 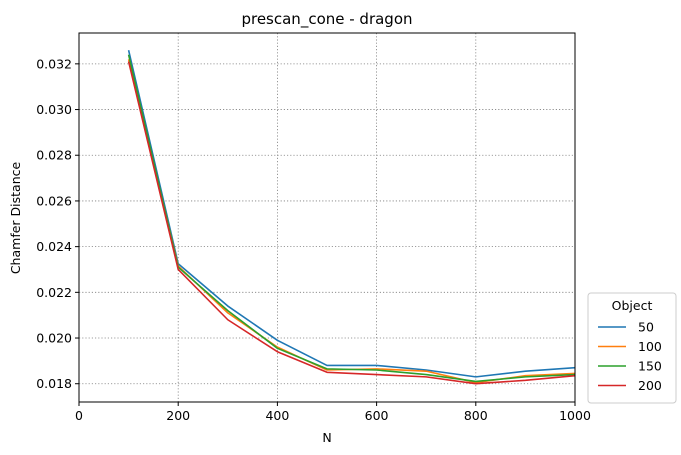 I want to click on legend-label-100: 100, so click(x=650, y=346).